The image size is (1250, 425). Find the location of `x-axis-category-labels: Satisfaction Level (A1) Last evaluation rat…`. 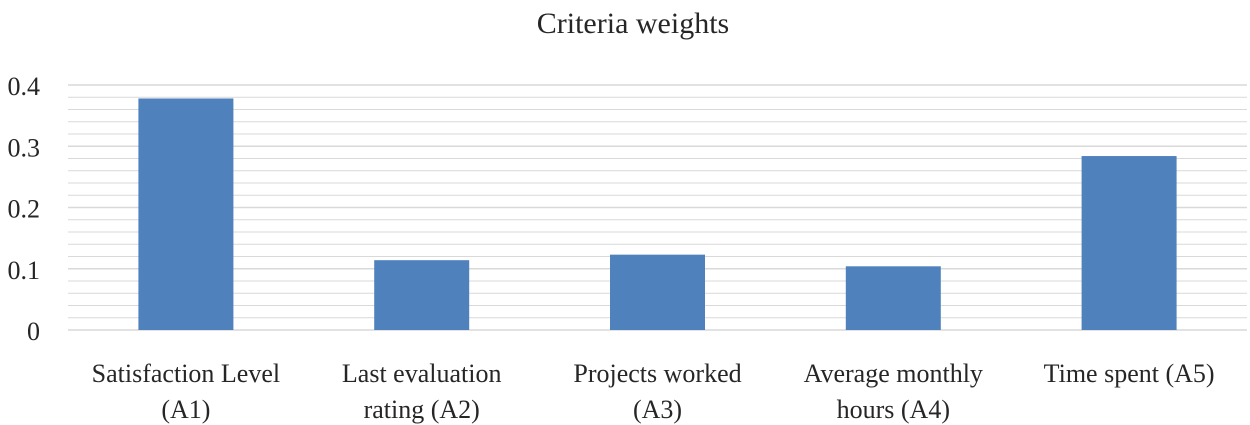

x-axis-category-labels: Satisfaction Level (A1) Last evaluation rat… is located at coordinates (653, 391).